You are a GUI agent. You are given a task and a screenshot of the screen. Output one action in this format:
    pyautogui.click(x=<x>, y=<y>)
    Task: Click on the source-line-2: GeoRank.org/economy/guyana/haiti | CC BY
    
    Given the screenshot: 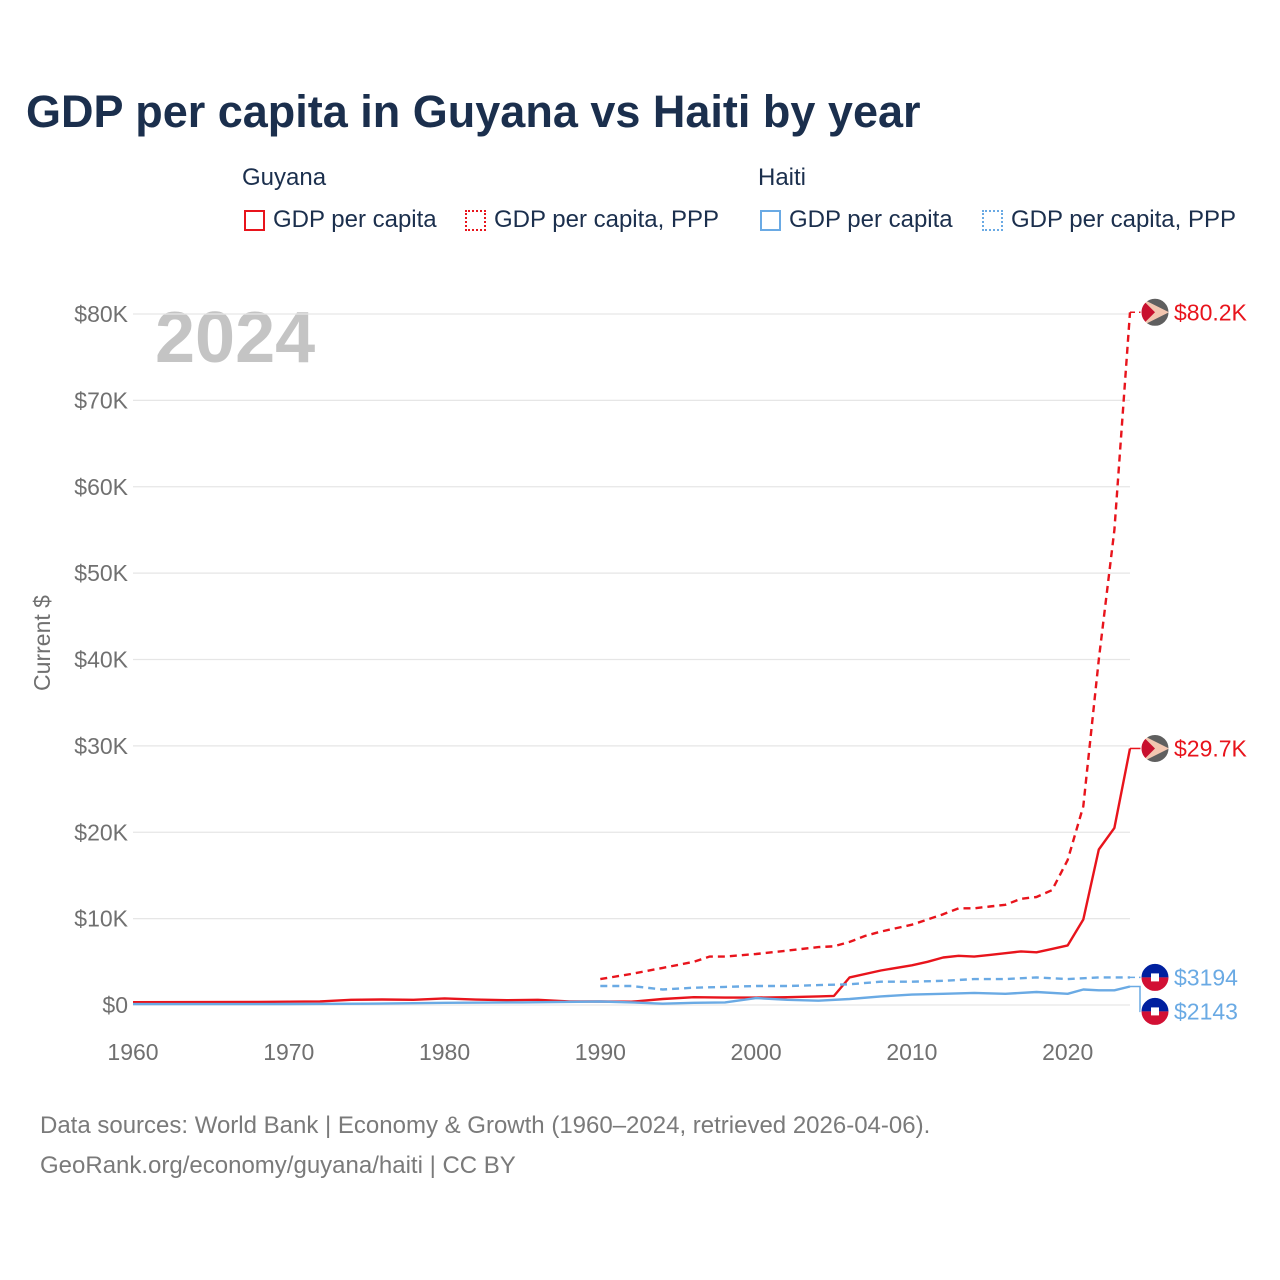 What is the action you would take?
    pyautogui.click(x=278, y=1165)
    